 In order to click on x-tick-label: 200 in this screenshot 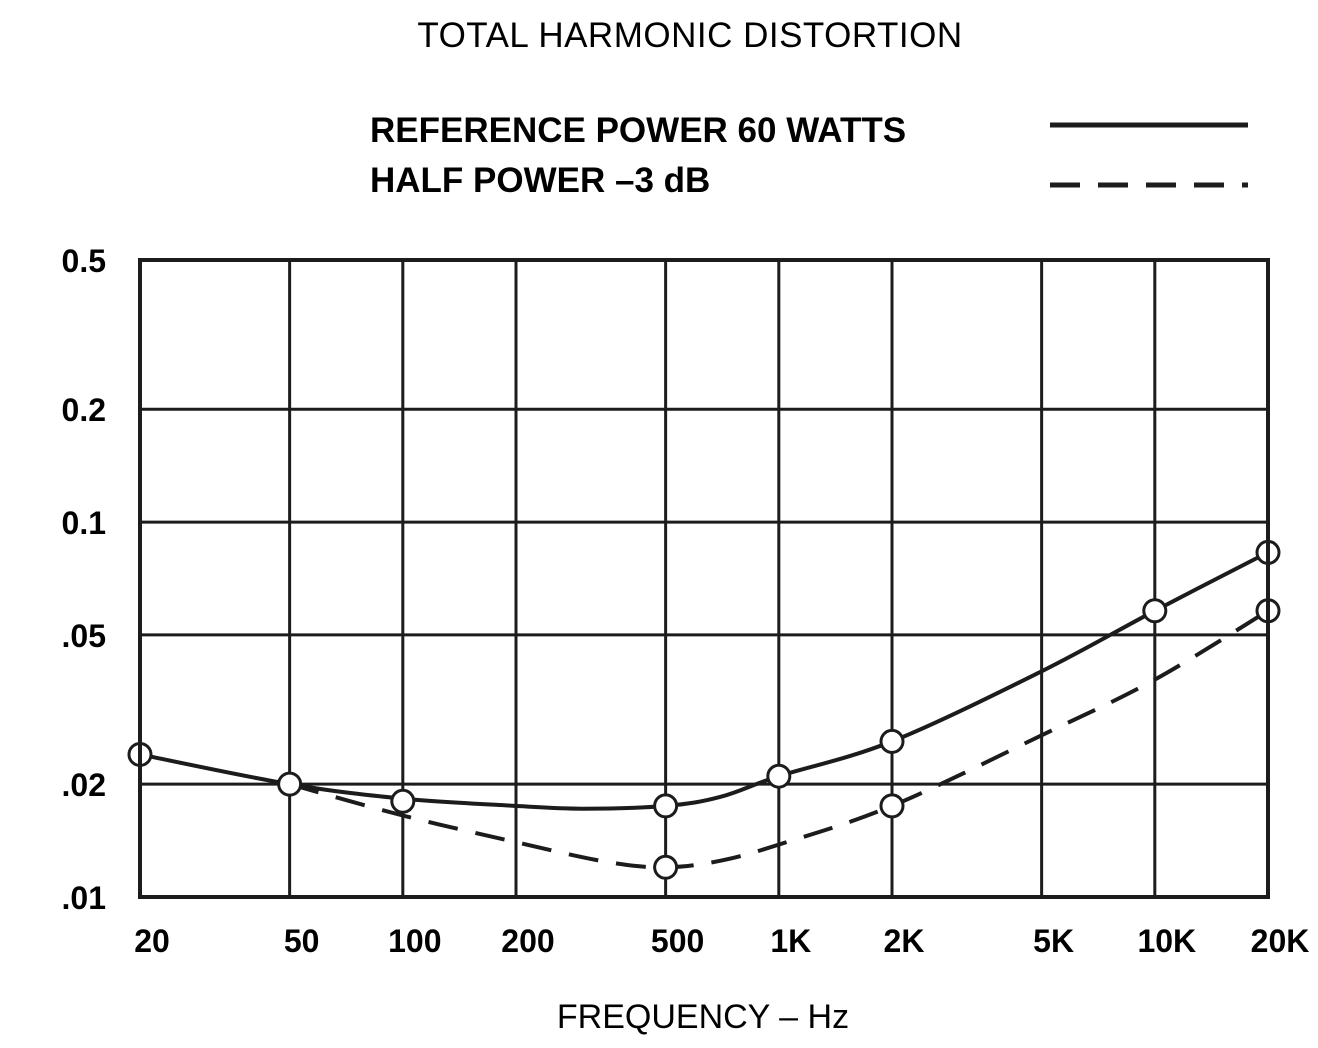, I will do `click(527, 941)`.